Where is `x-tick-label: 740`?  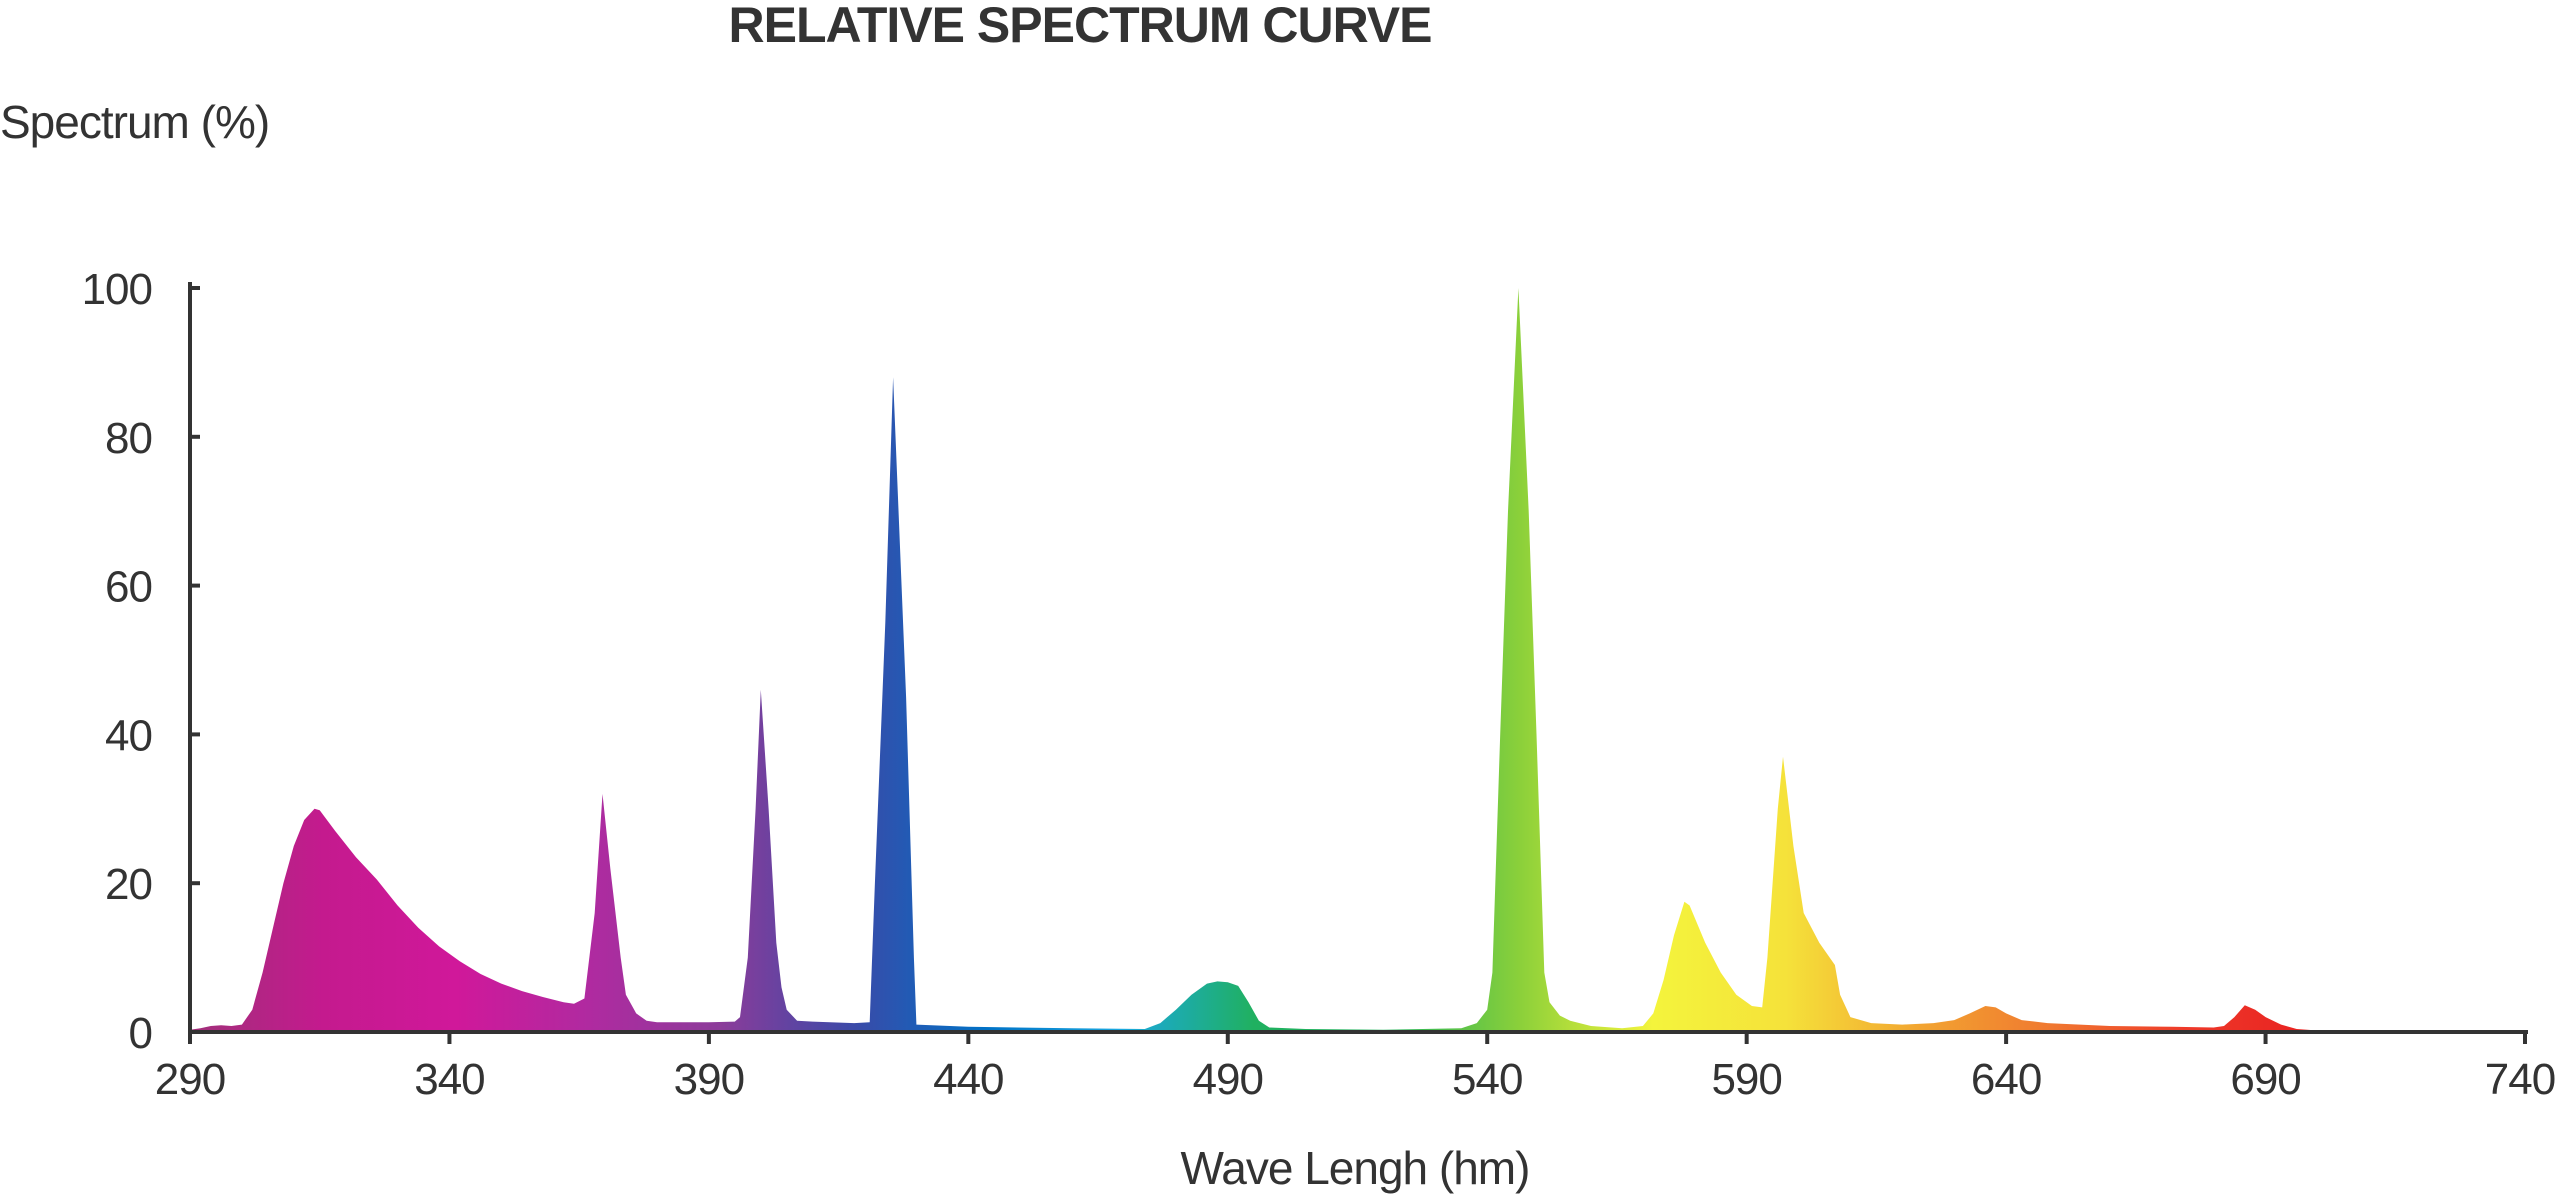
x-tick-label: 740 is located at coordinates (2520, 1079).